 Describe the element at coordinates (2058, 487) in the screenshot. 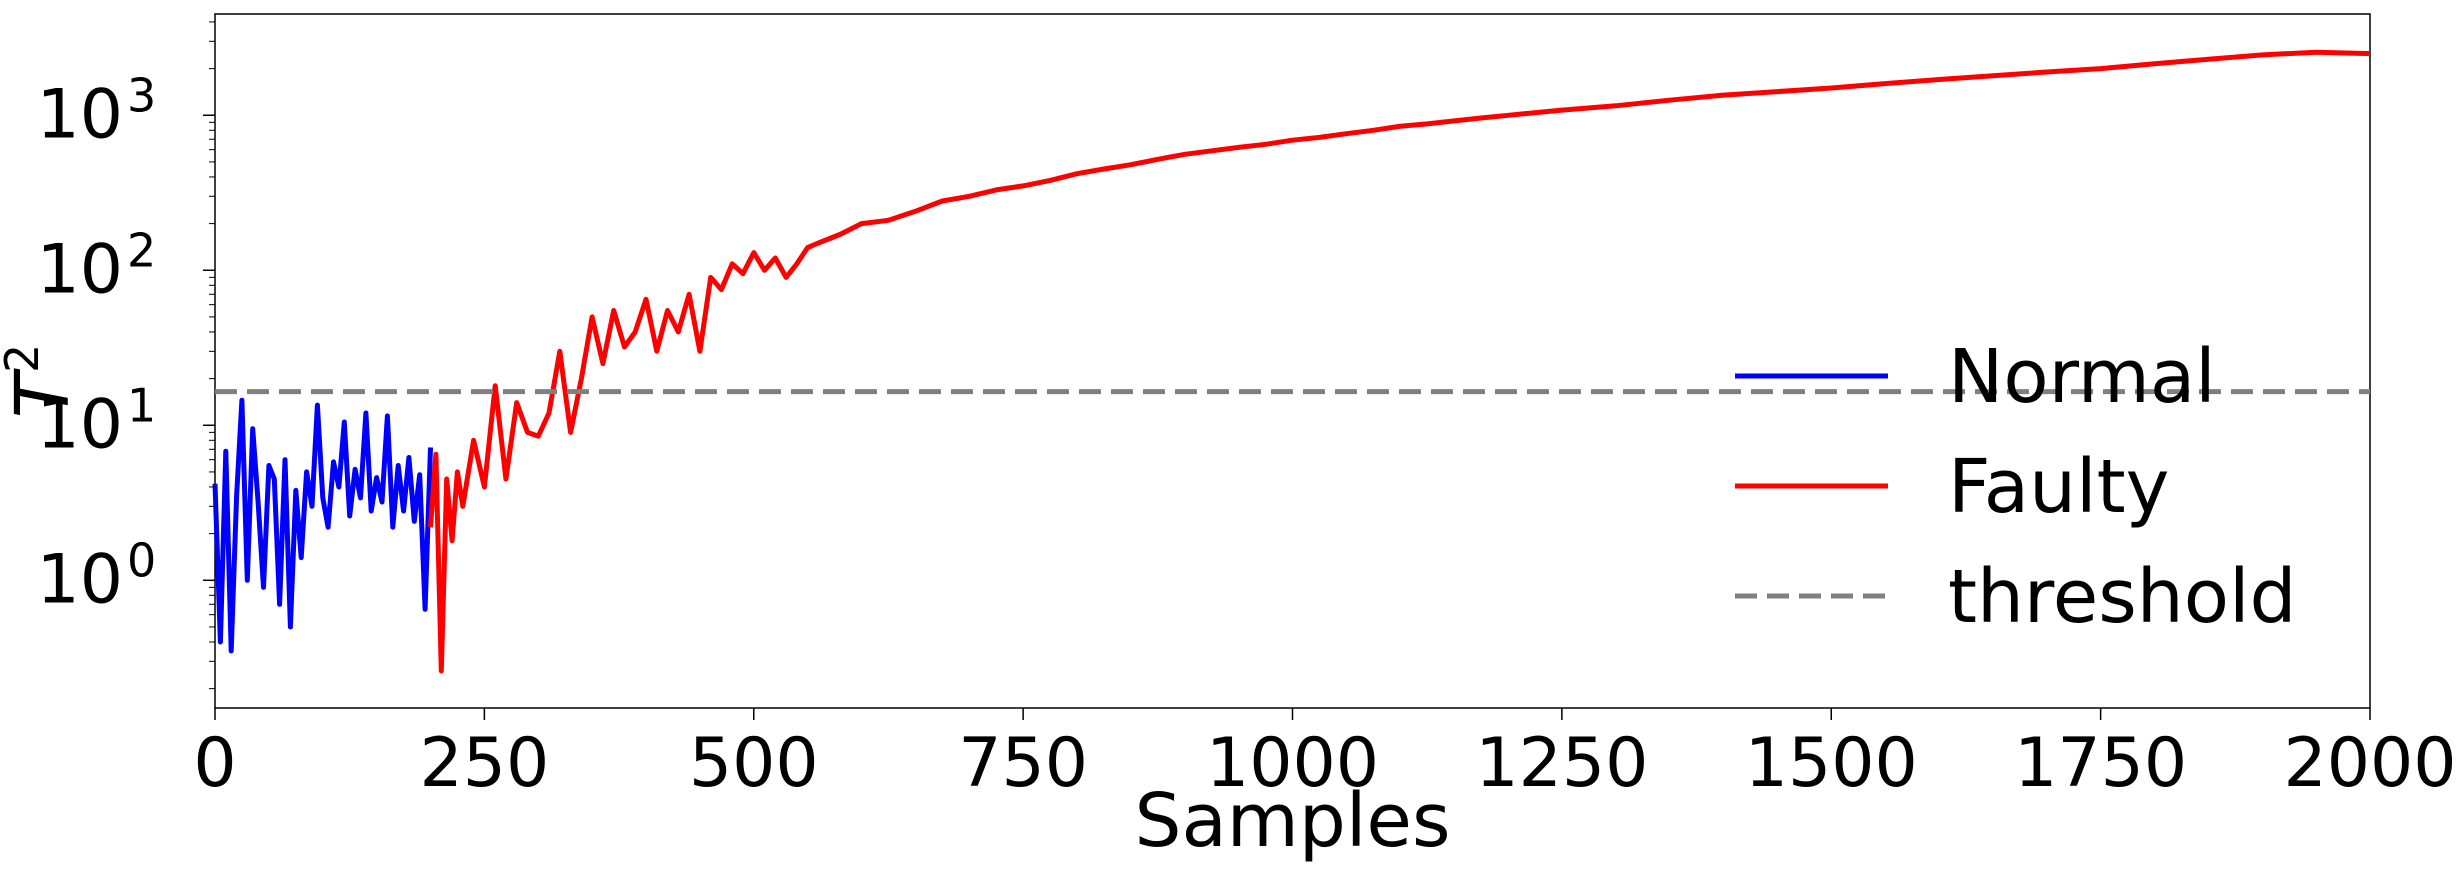

I see `legend-label-faulty: Faulty` at that location.